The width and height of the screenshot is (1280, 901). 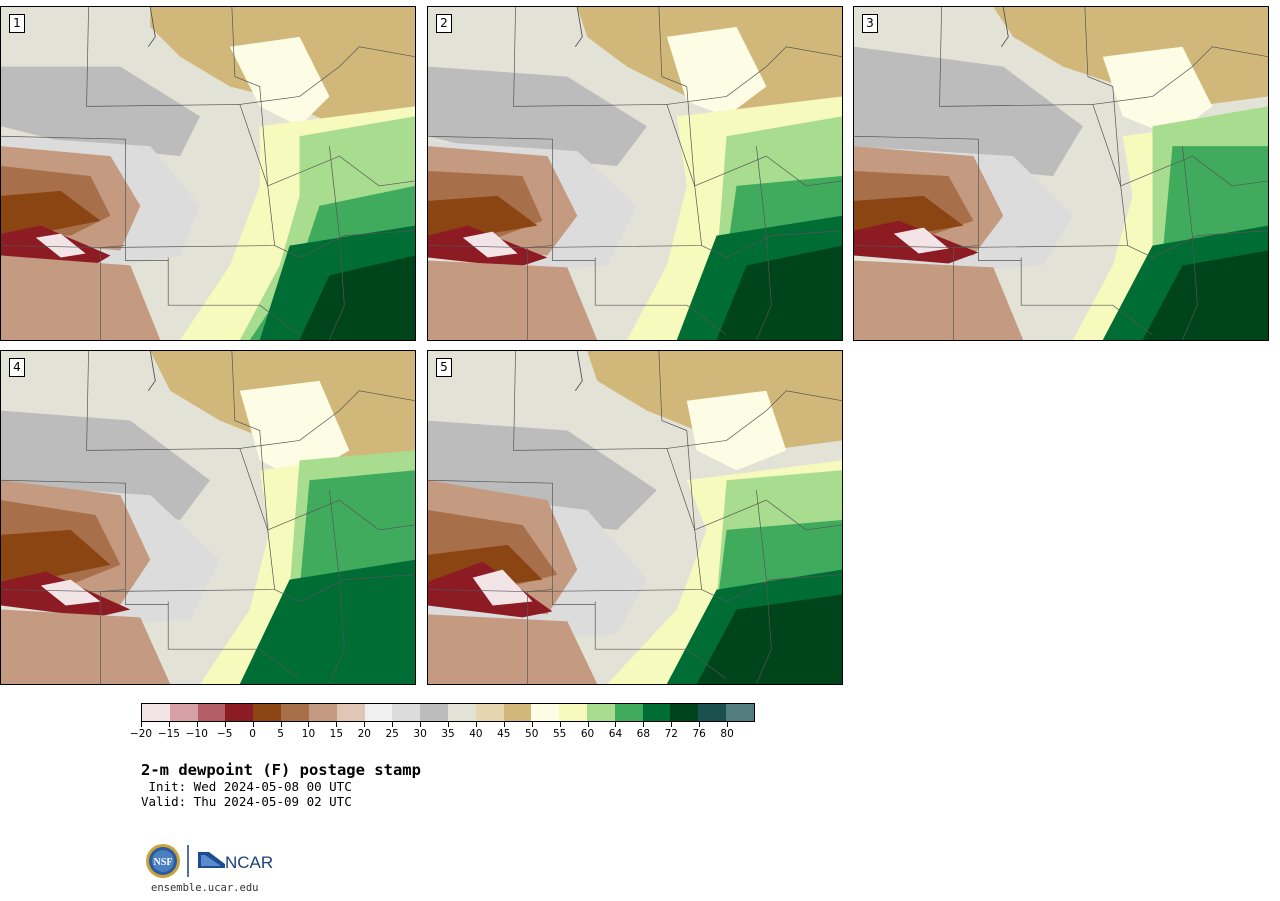 I want to click on colorbar-tick-label: −15, so click(x=168, y=734).